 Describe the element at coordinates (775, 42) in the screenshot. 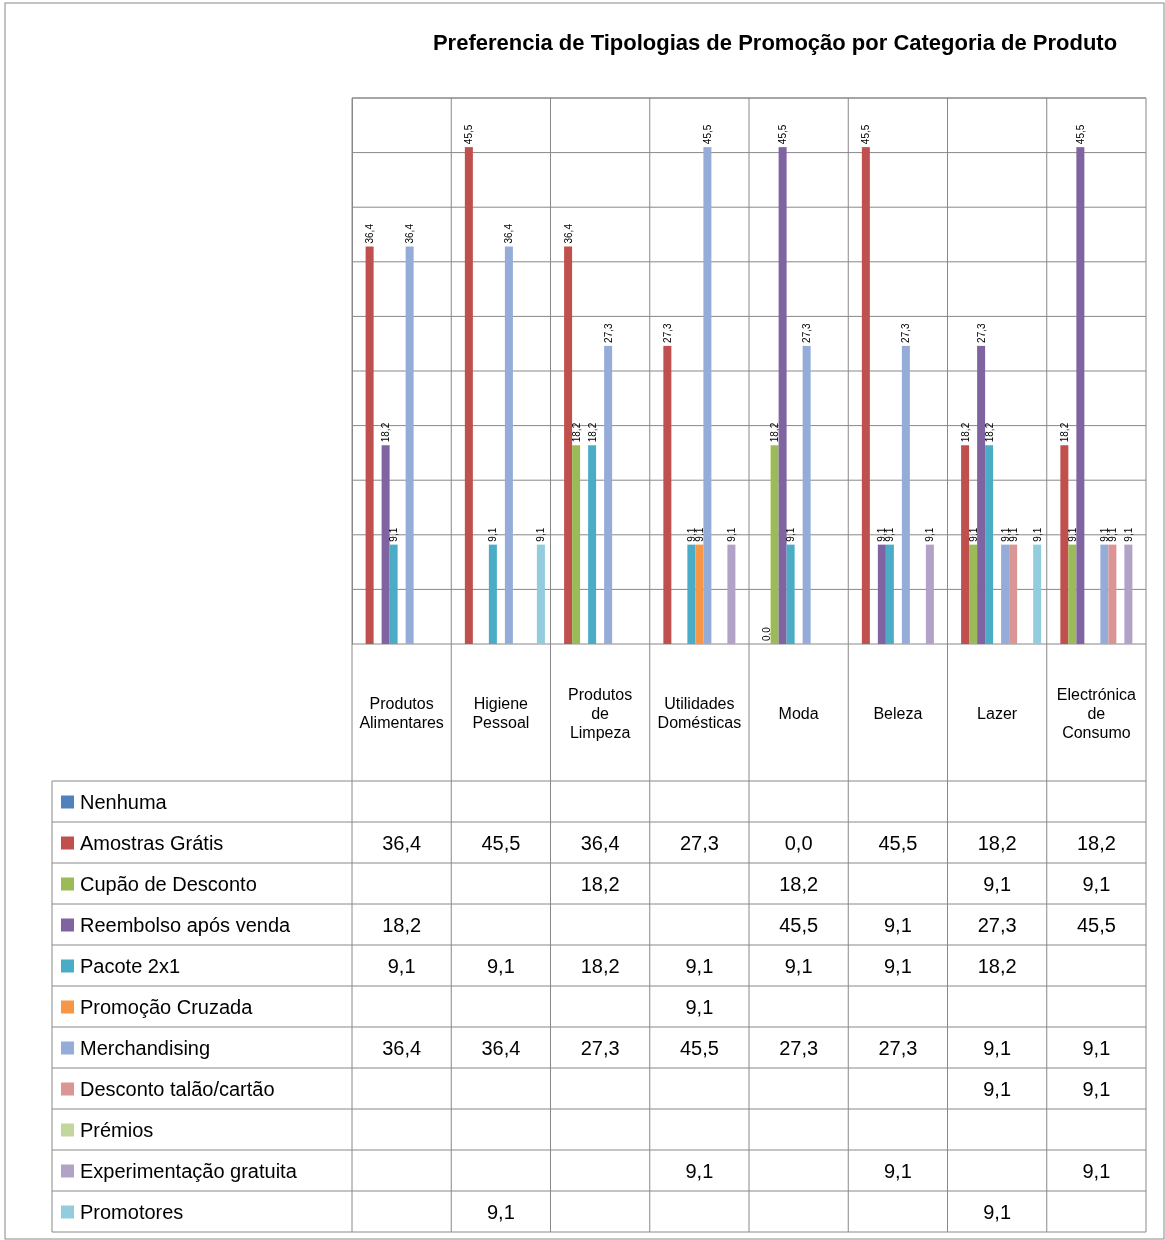

I see `chart-title: Preferencia de Tipologias de Promoção por Categoria de Produto` at that location.